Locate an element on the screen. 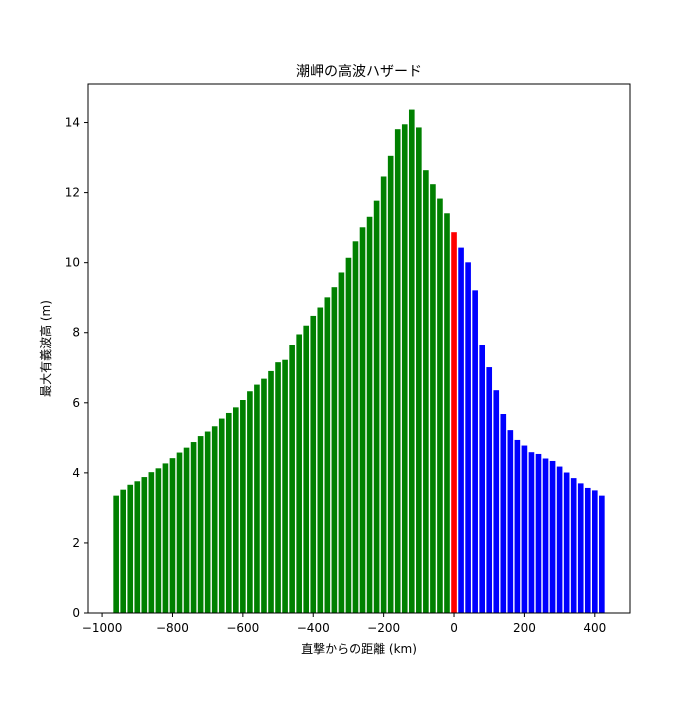 This screenshot has height=704, width=700. y-tick-label: 12 is located at coordinates (72, 193).